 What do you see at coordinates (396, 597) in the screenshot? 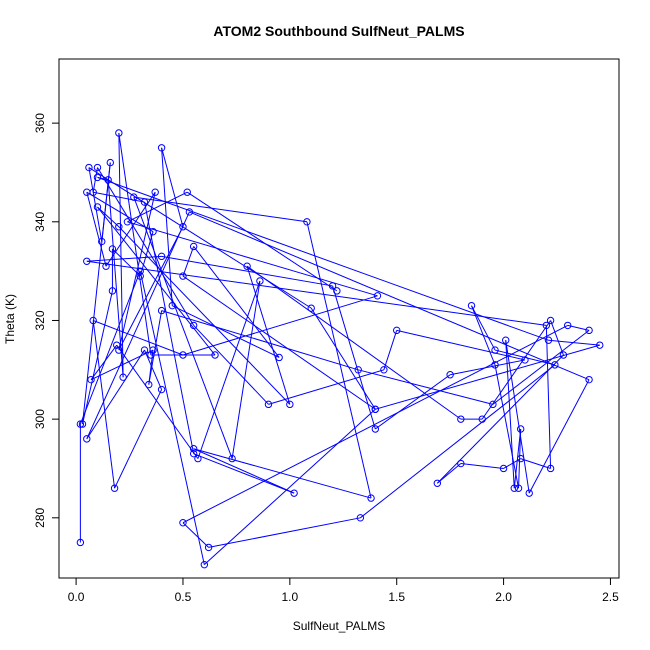
I see `x-tick-label: 1.5` at bounding box center [396, 597].